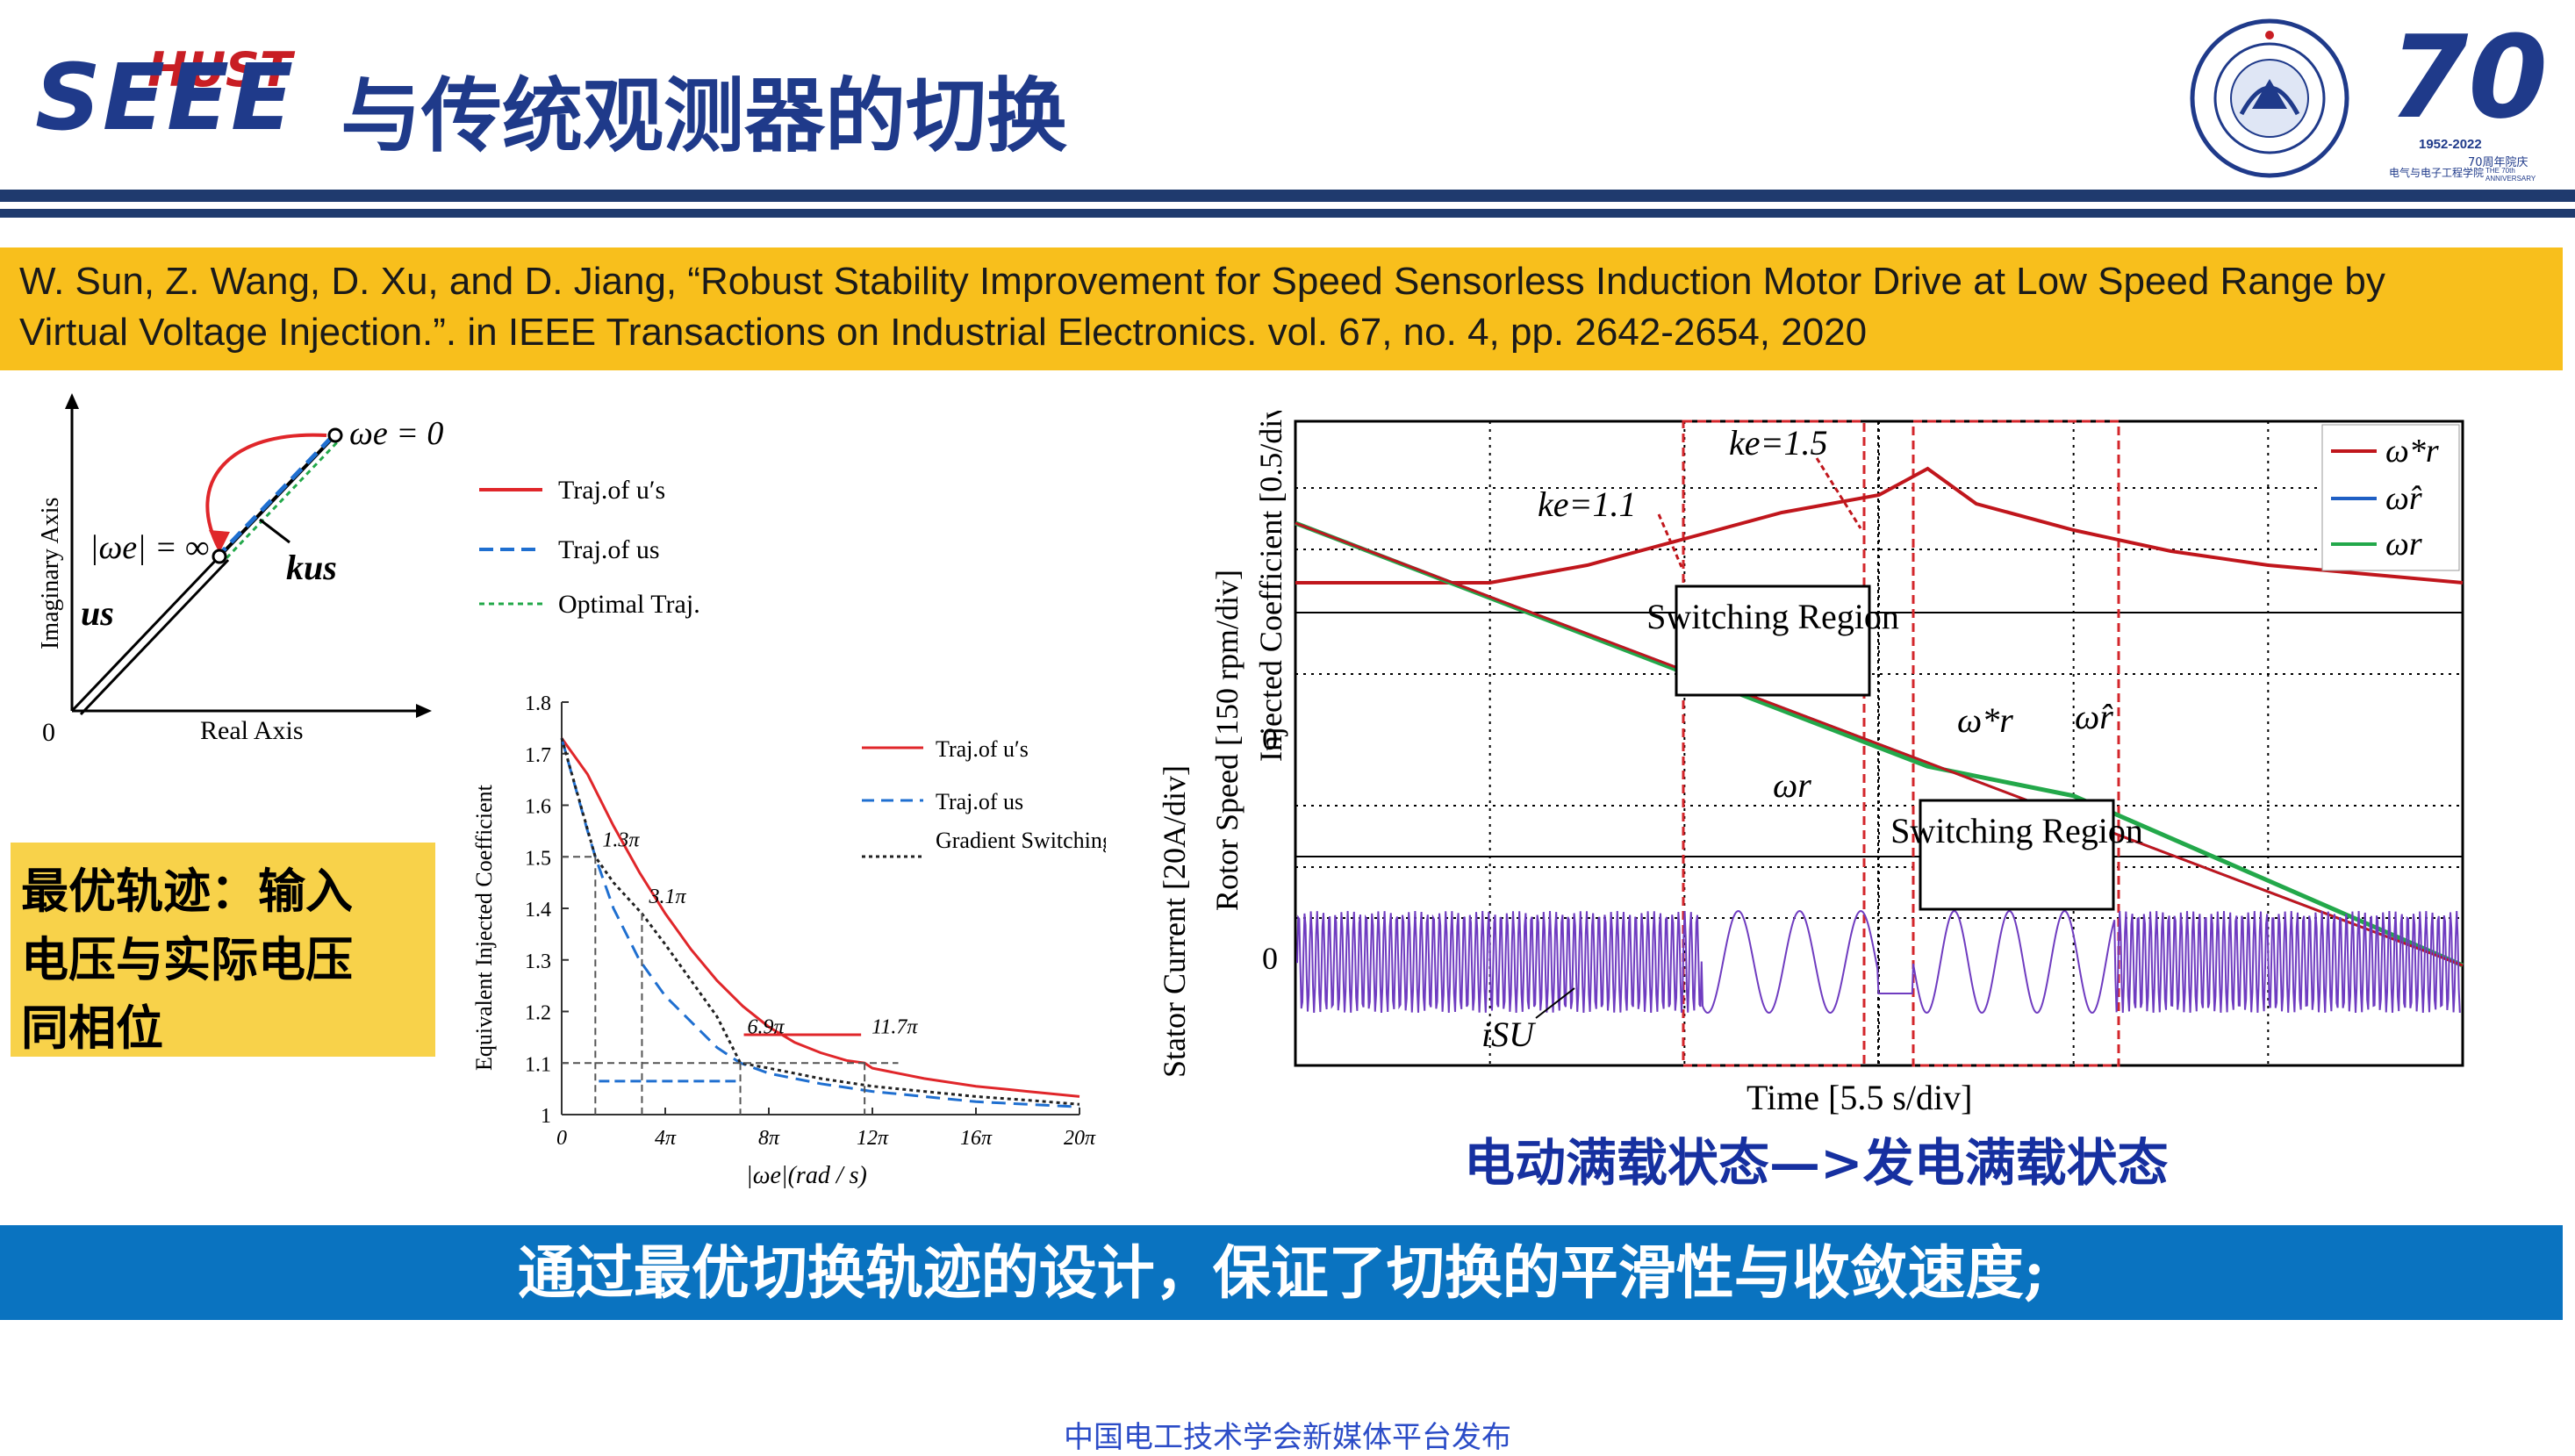 The width and height of the screenshot is (2575, 1456). What do you see at coordinates (1859, 1097) in the screenshot?
I see `scope-x-label: Time [5.5 s/div]` at bounding box center [1859, 1097].